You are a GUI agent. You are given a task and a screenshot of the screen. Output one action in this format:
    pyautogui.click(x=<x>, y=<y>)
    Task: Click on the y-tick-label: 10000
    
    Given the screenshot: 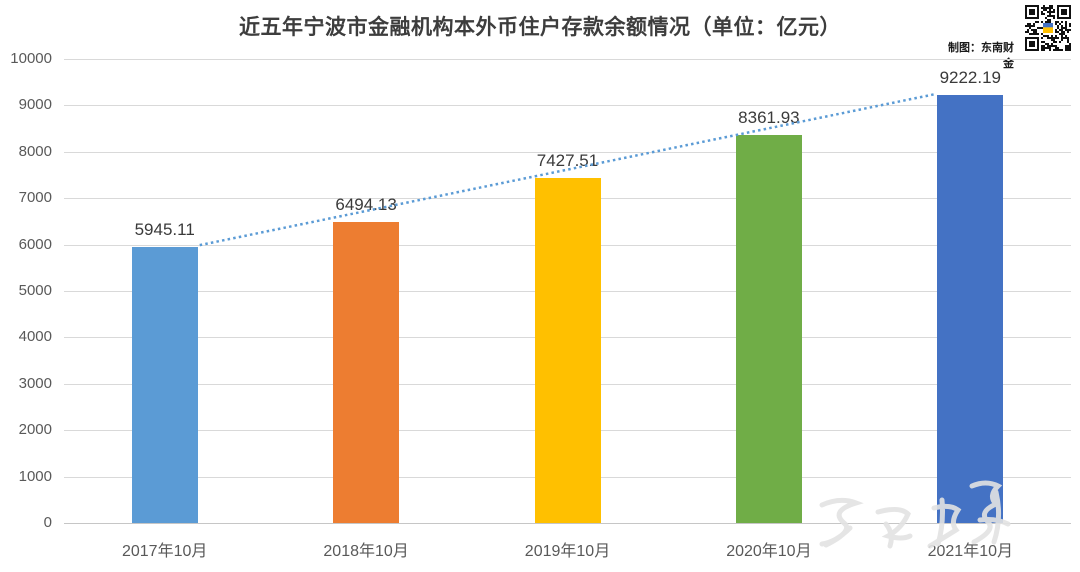 What is the action you would take?
    pyautogui.click(x=31, y=58)
    